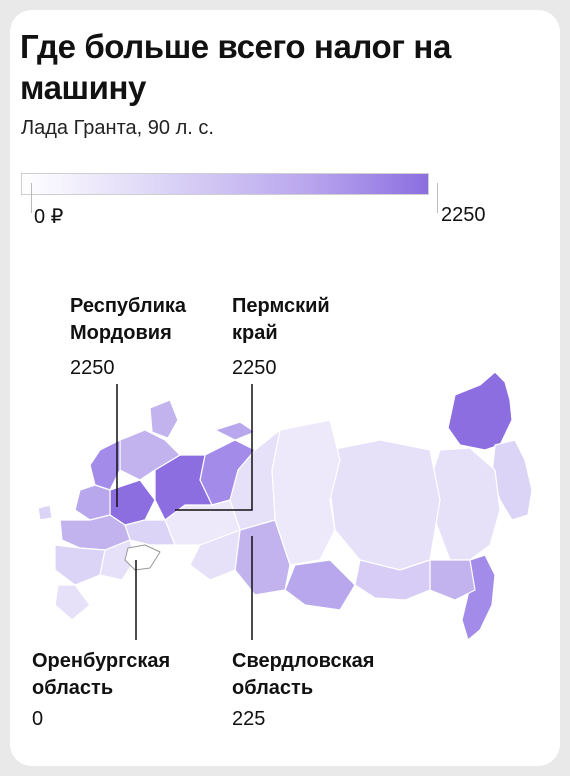 This screenshot has height=776, width=570. What do you see at coordinates (142, 557) in the screenshot?
I see `map-region-orenburg` at bounding box center [142, 557].